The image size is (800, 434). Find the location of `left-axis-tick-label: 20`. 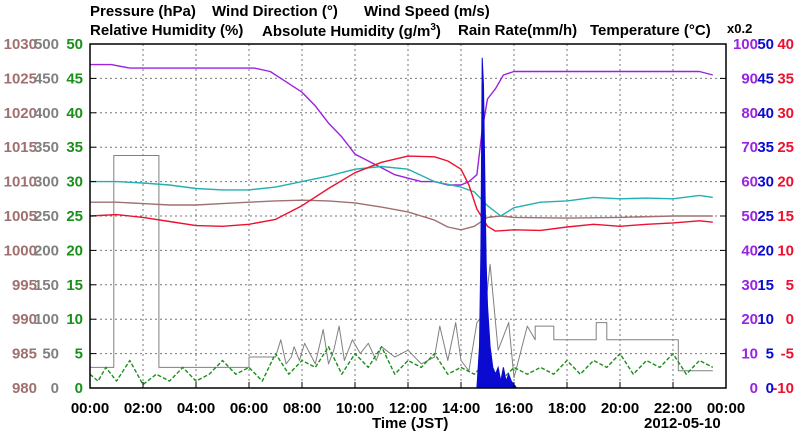

left-axis-tick-label: 20 is located at coordinates (74, 250).